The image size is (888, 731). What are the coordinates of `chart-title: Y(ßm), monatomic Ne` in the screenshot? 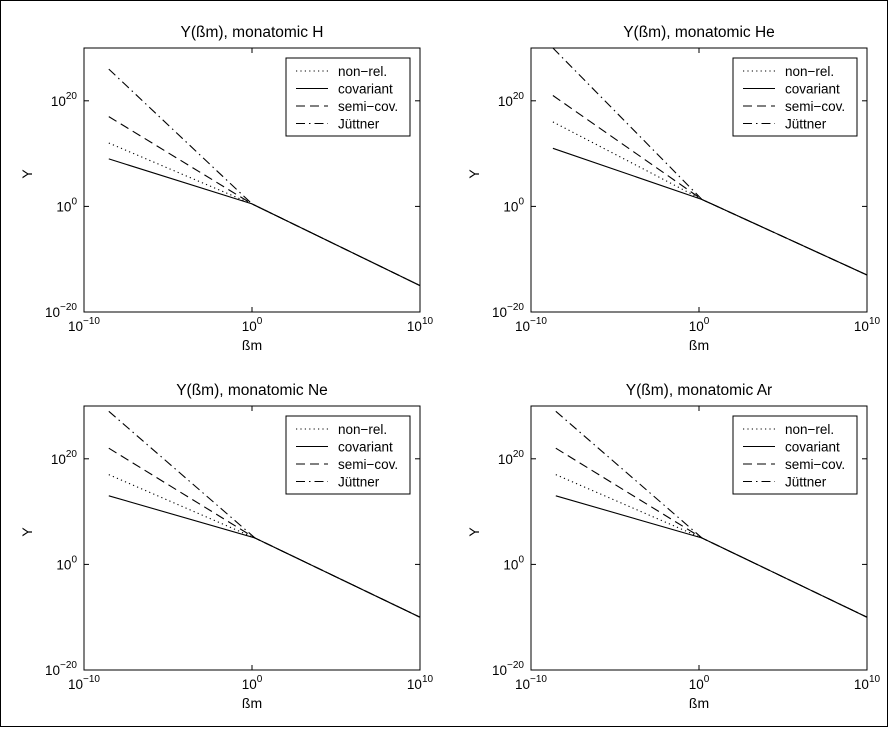 It's located at (252, 390).